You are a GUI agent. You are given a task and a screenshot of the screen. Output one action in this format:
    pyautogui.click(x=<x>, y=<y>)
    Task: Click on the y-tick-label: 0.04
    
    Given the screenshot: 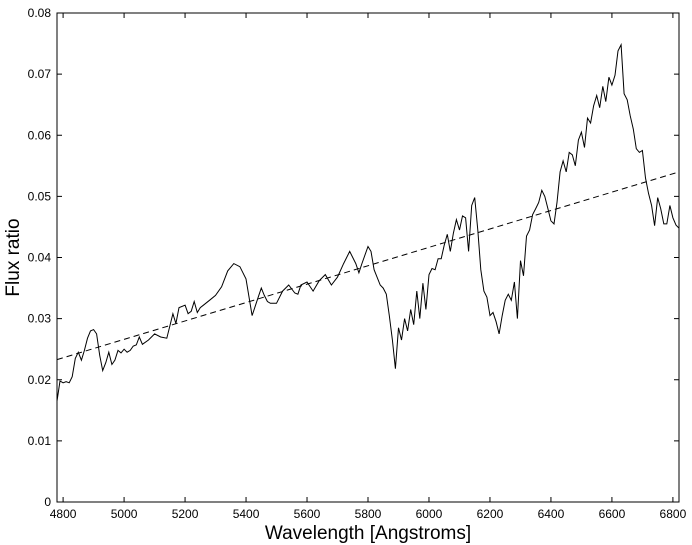 What is the action you would take?
    pyautogui.click(x=40, y=258)
    